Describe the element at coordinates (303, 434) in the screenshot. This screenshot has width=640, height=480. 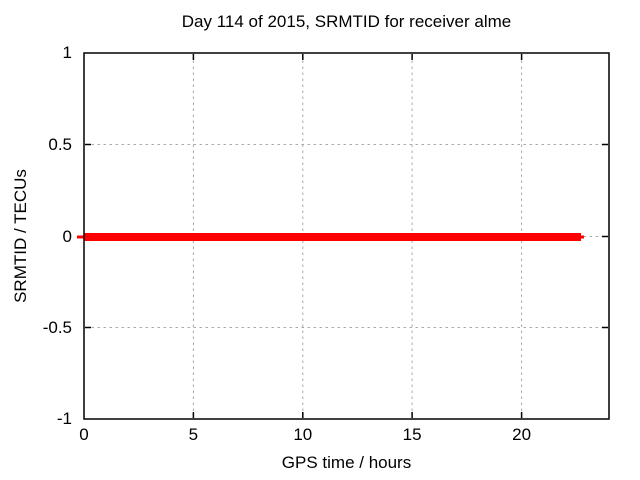
I see `x-tick-label-10: 10` at that location.